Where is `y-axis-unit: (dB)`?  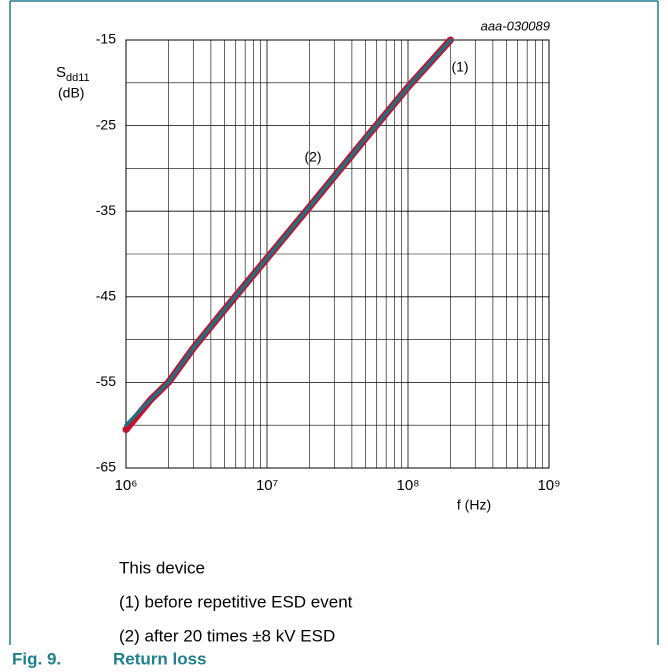 y-axis-unit: (dB) is located at coordinates (71, 93).